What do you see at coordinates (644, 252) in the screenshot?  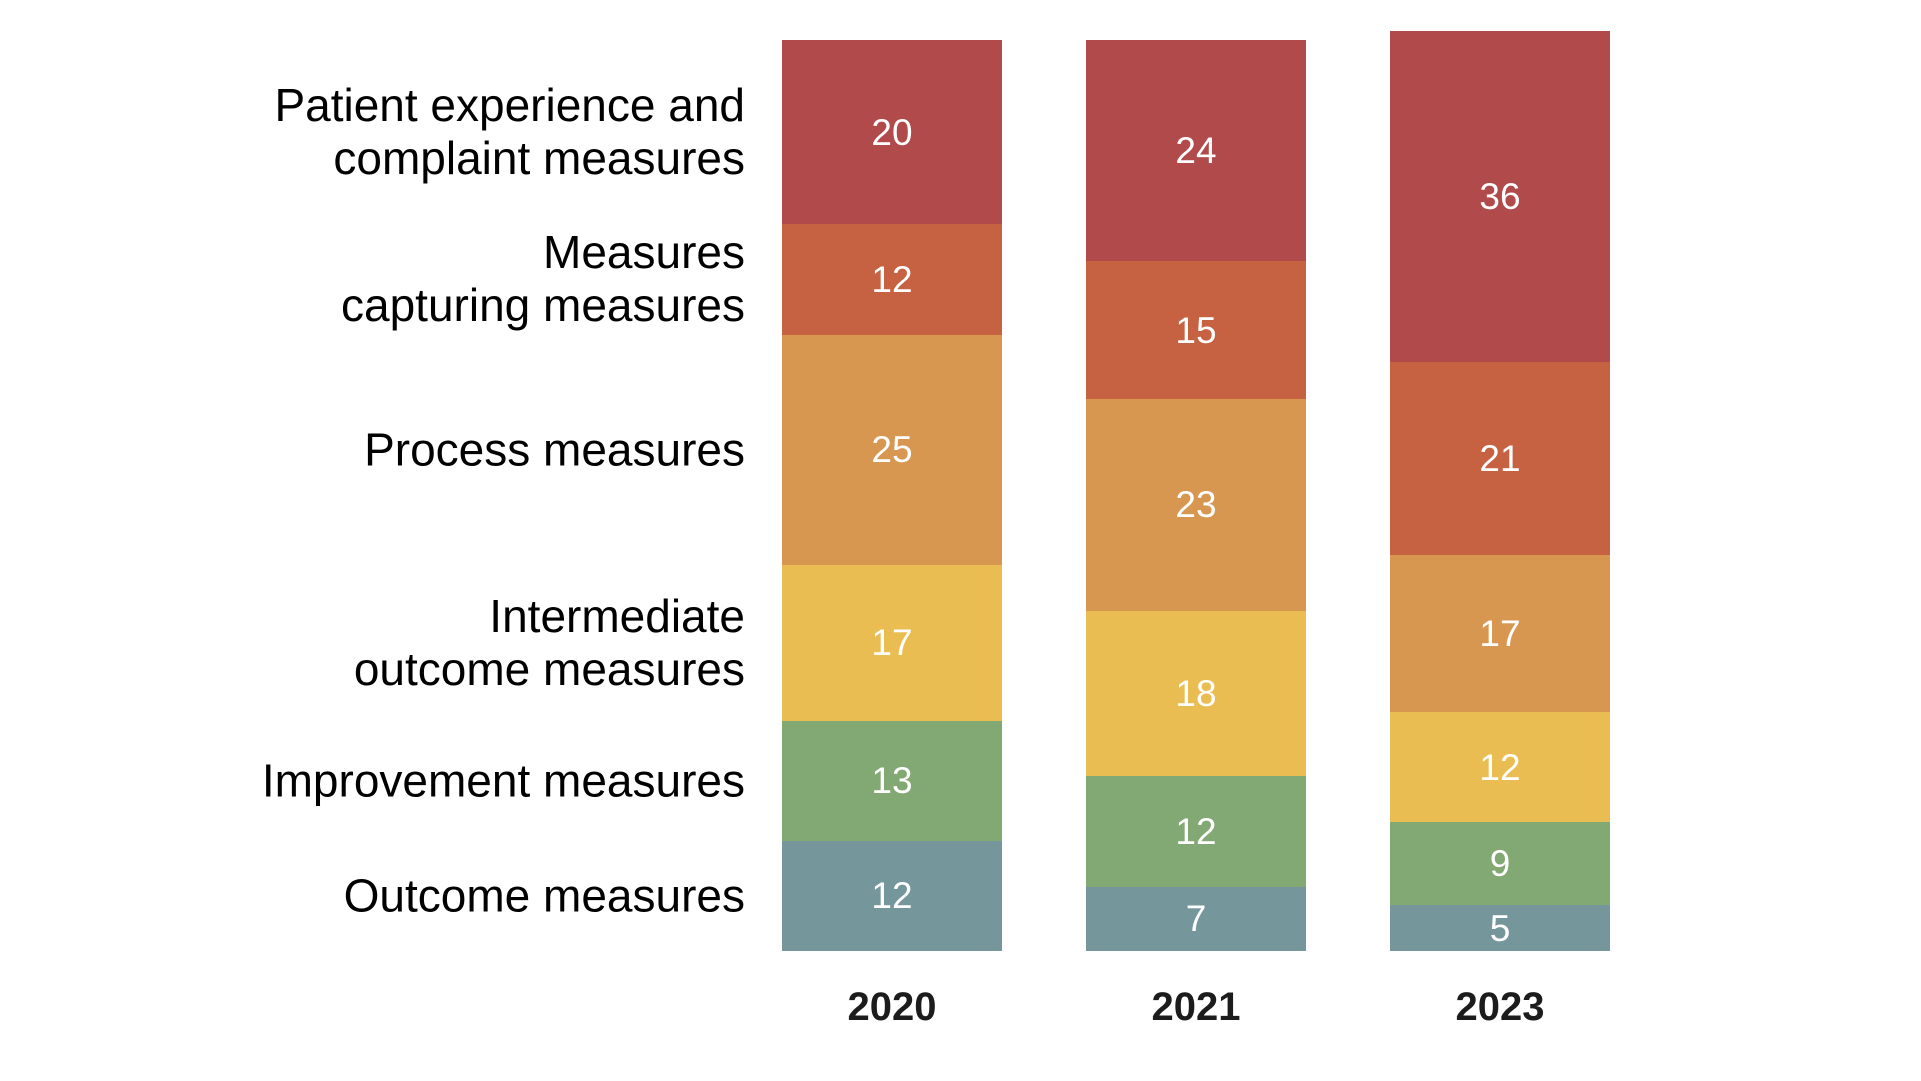 I see `category-label-line: Measures` at bounding box center [644, 252].